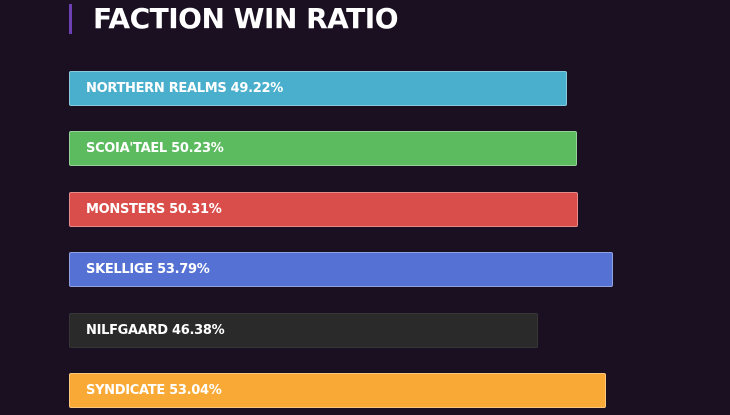 This screenshot has height=415, width=730. Describe the element at coordinates (154, 209) in the screenshot. I see `bar-label: MONSTERS 50.31%` at that location.